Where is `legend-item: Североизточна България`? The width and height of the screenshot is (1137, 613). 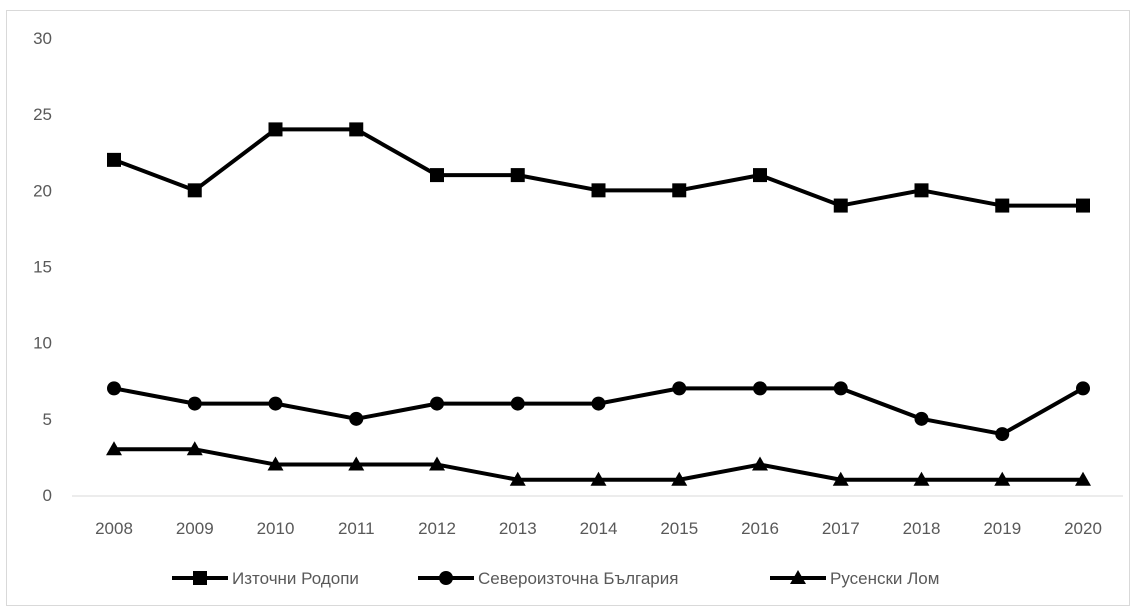
legend-item: Североизточна България is located at coordinates (548, 578).